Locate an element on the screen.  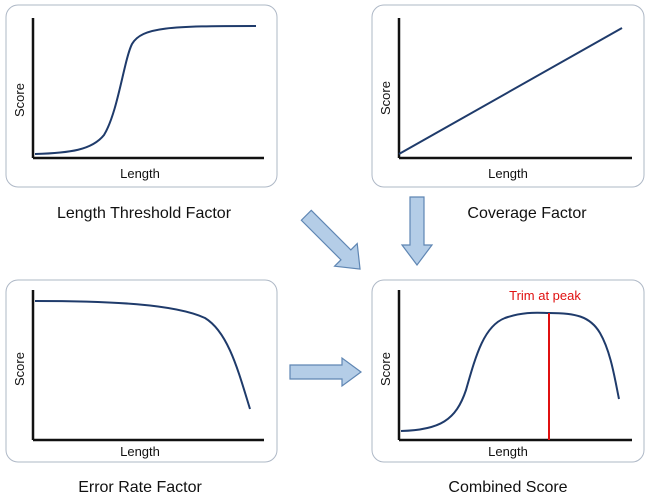
arrow-down is located at coordinates (417, 231).